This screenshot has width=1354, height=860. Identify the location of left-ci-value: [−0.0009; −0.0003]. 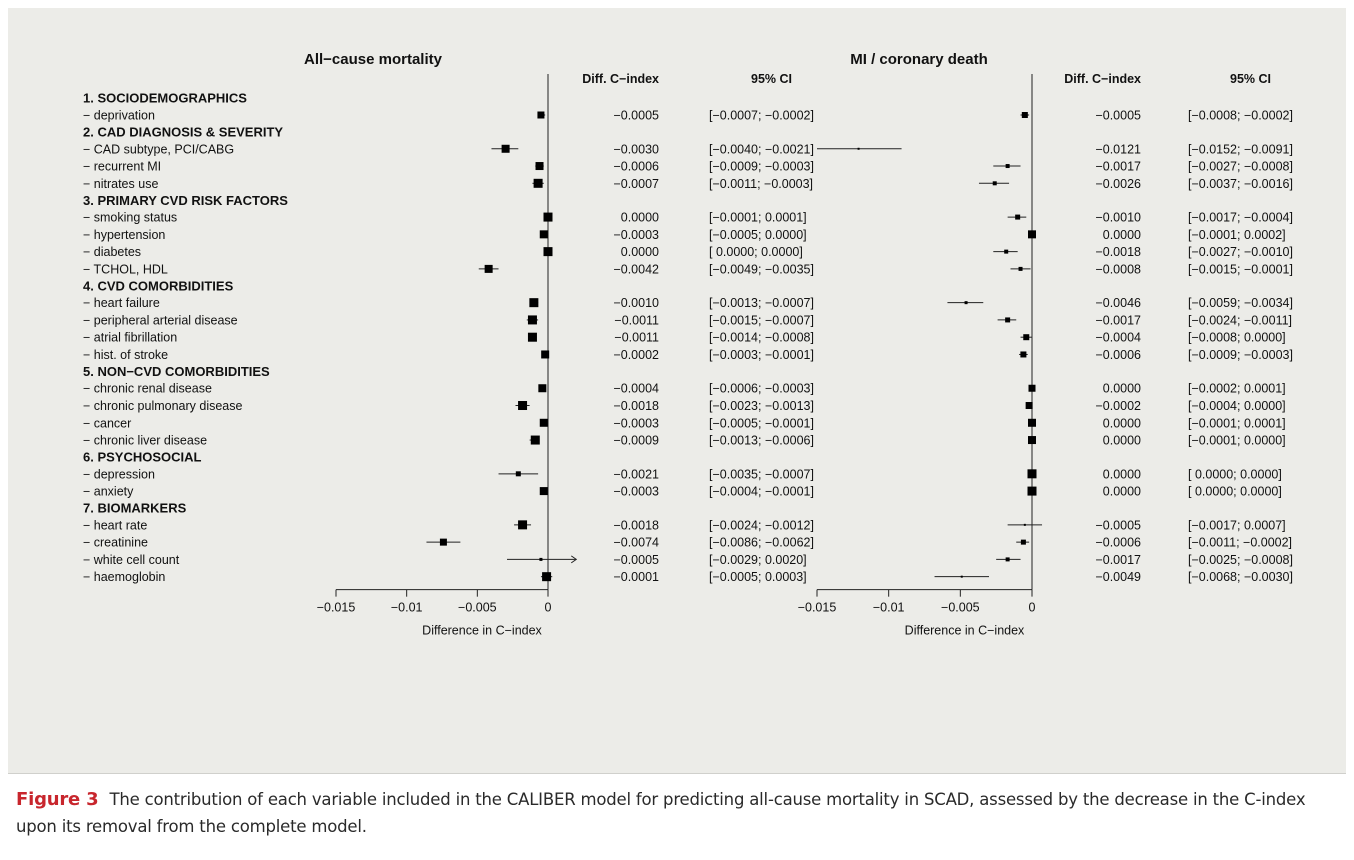
(761, 167).